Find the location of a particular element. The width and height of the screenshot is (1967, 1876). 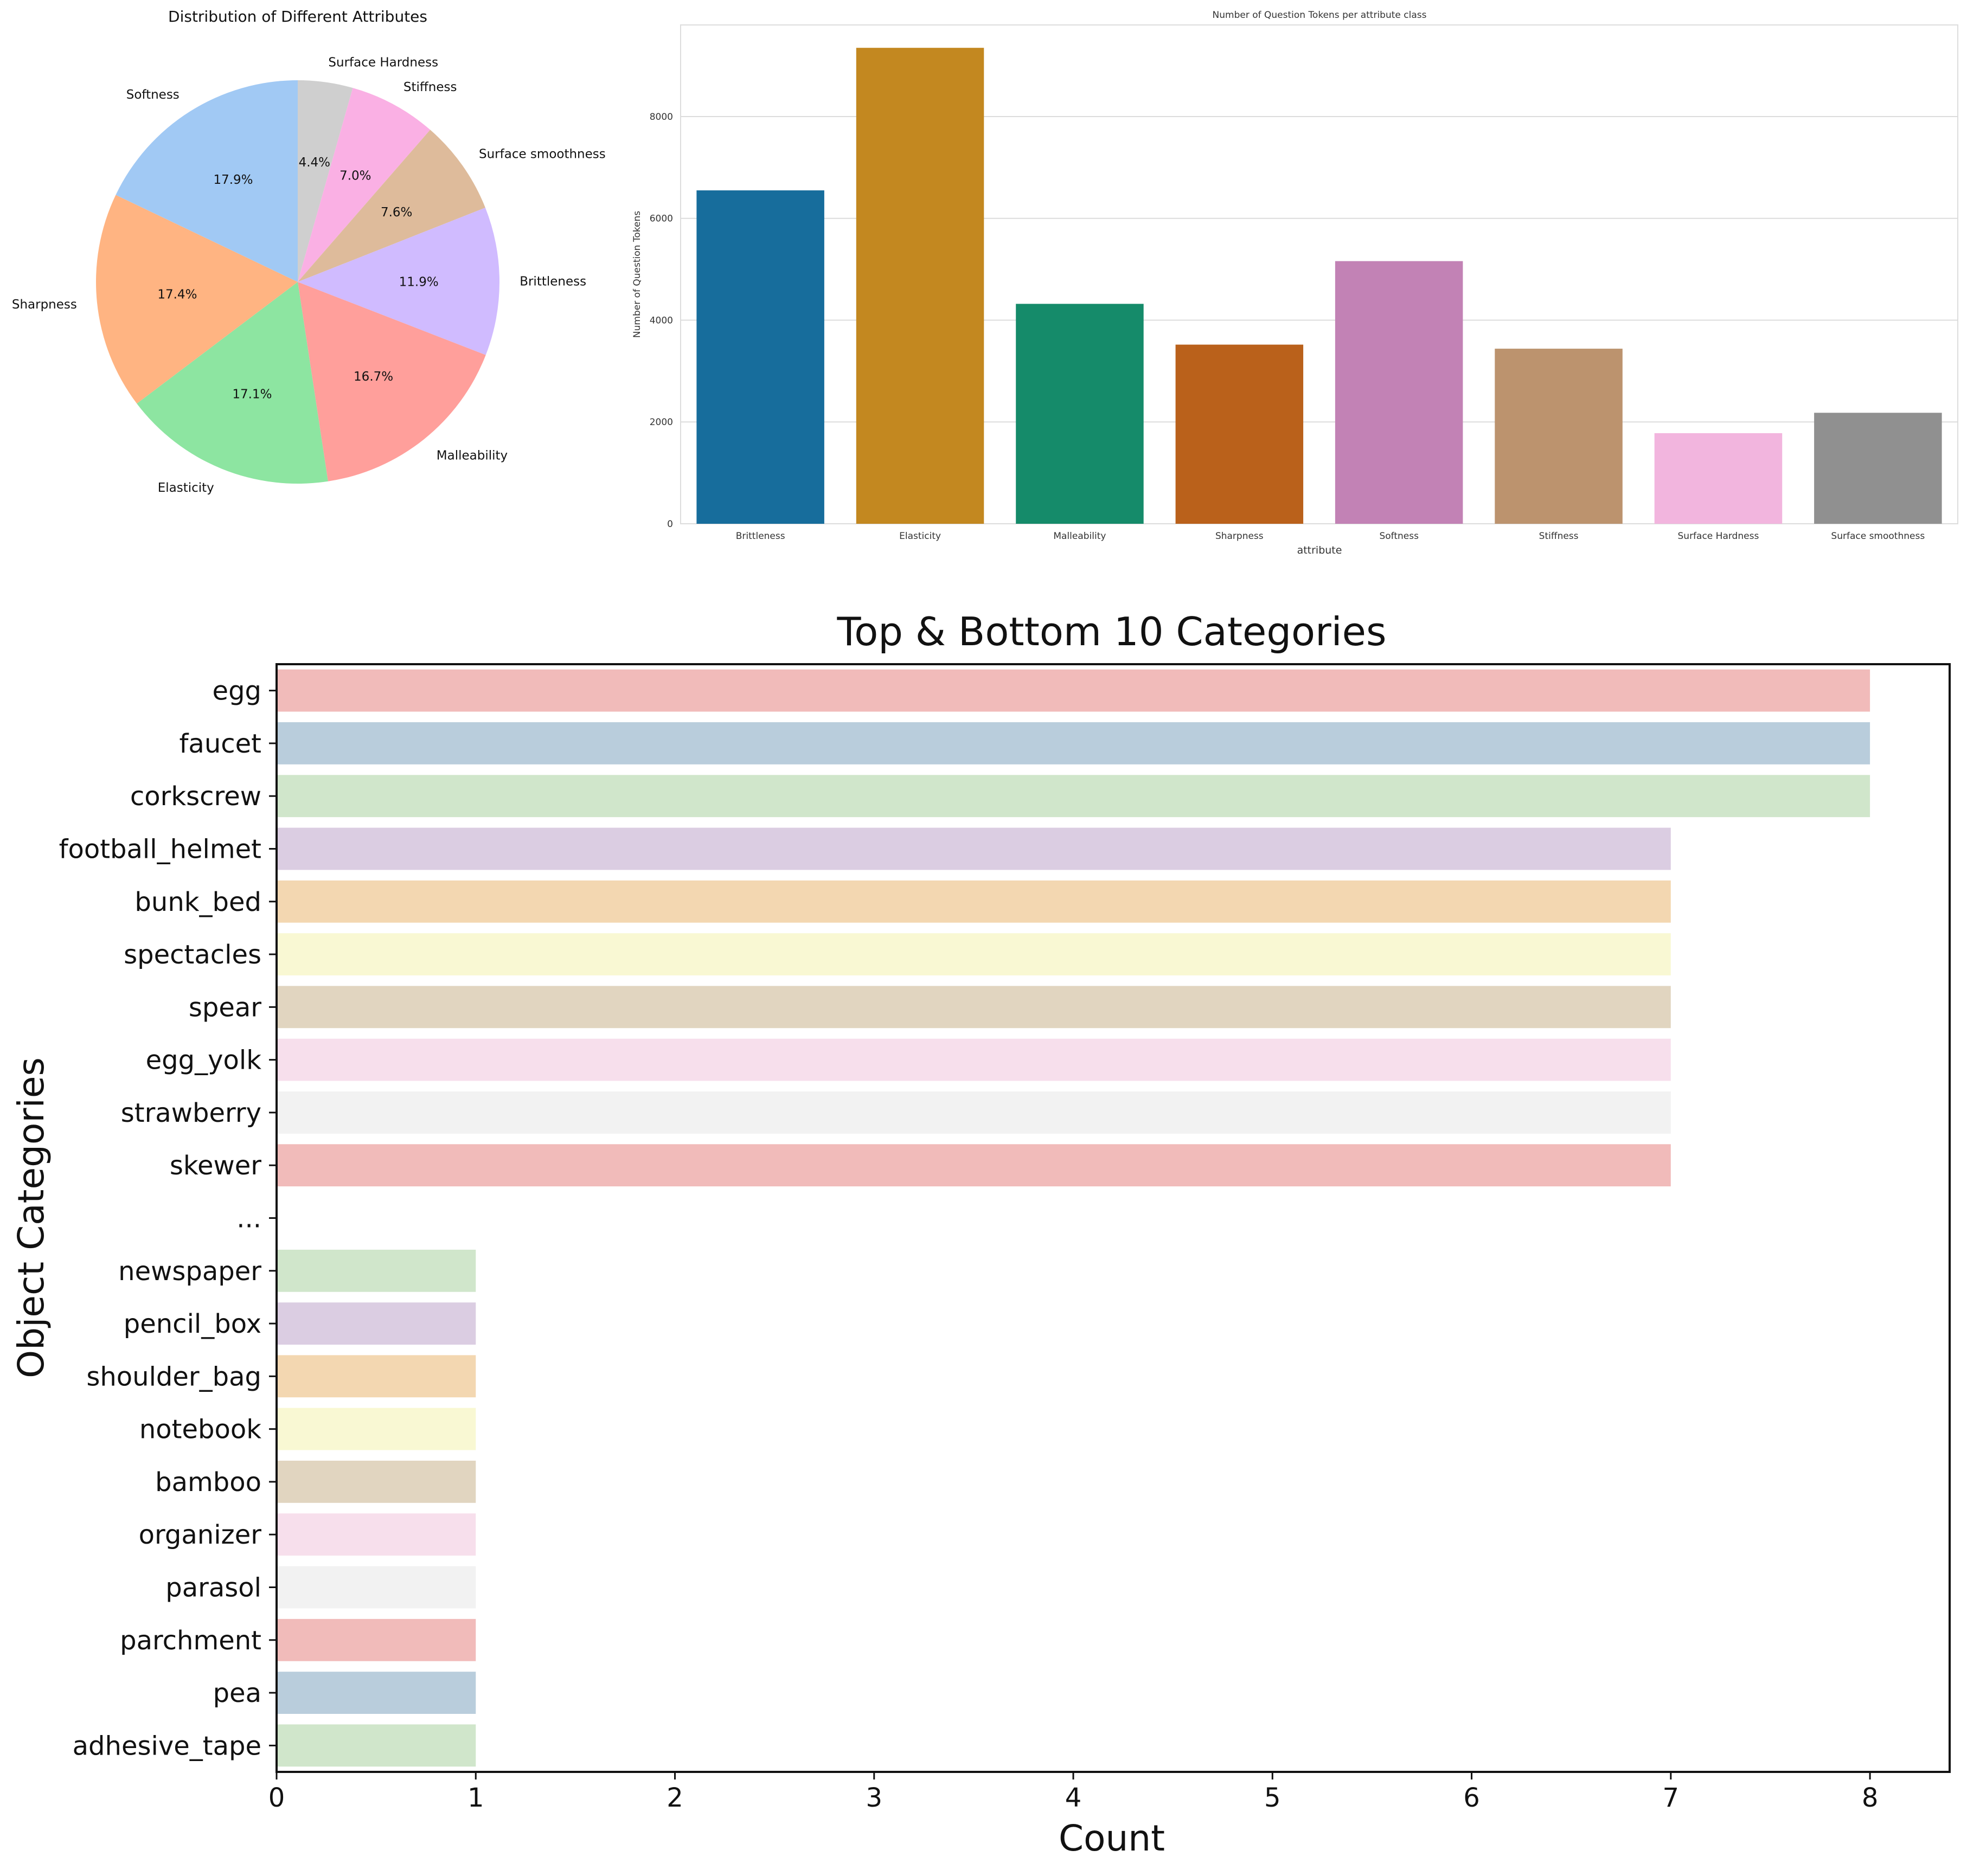

pie-label-brittleness: Brittleness is located at coordinates (553, 282).